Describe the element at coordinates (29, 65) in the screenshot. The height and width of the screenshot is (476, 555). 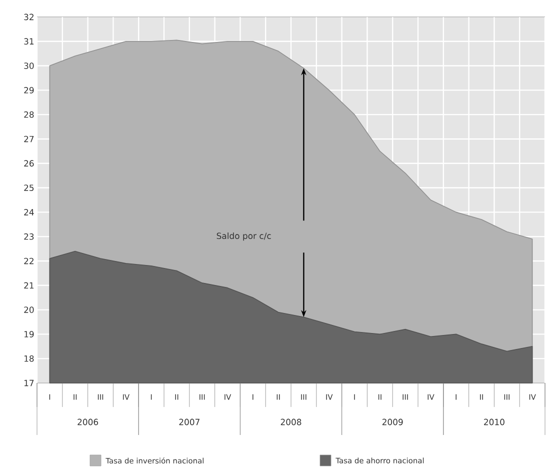
I see `y-tick-label: 30` at that location.